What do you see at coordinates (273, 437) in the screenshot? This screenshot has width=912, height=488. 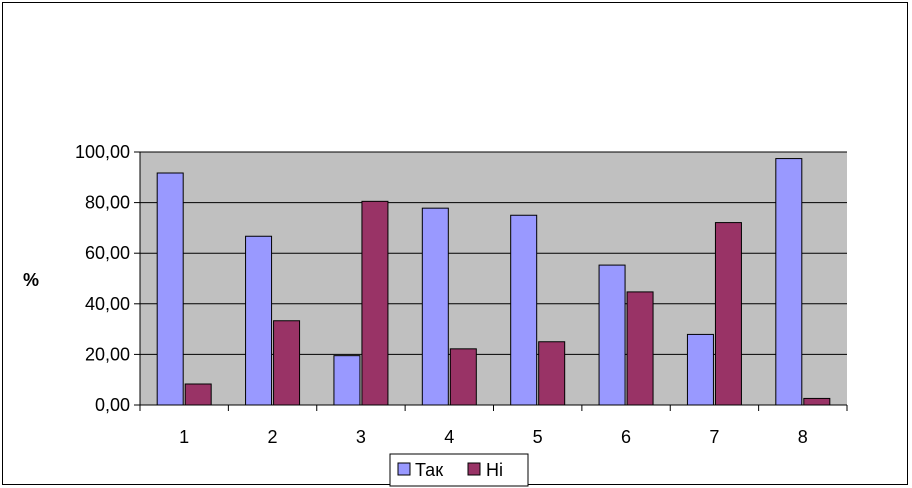 I see `x-tick-label: 2` at bounding box center [273, 437].